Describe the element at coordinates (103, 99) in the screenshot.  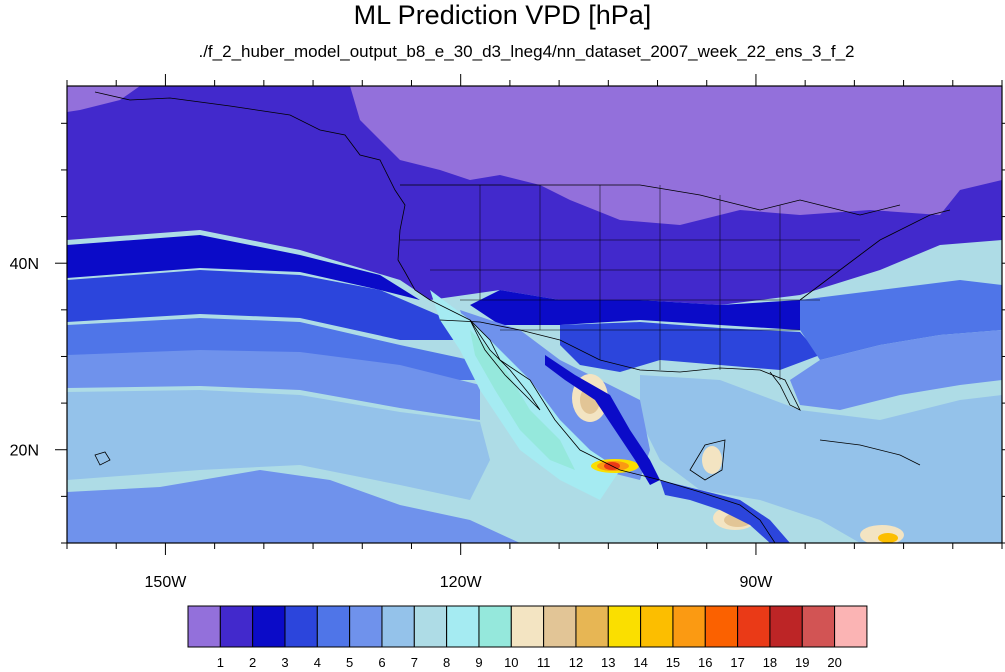
I see `field-band-1-nw` at that location.